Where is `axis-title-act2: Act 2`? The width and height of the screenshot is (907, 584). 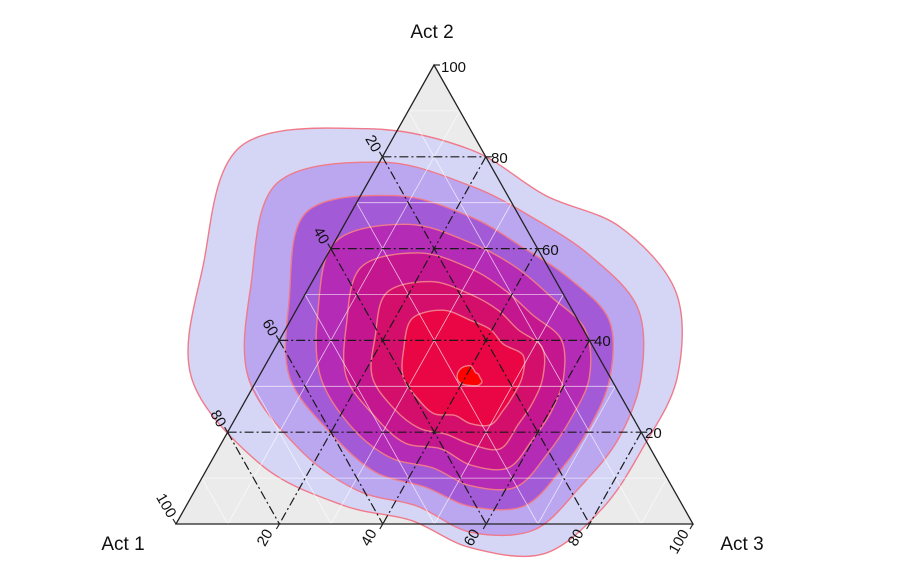 axis-title-act2: Act 2 is located at coordinates (431, 32).